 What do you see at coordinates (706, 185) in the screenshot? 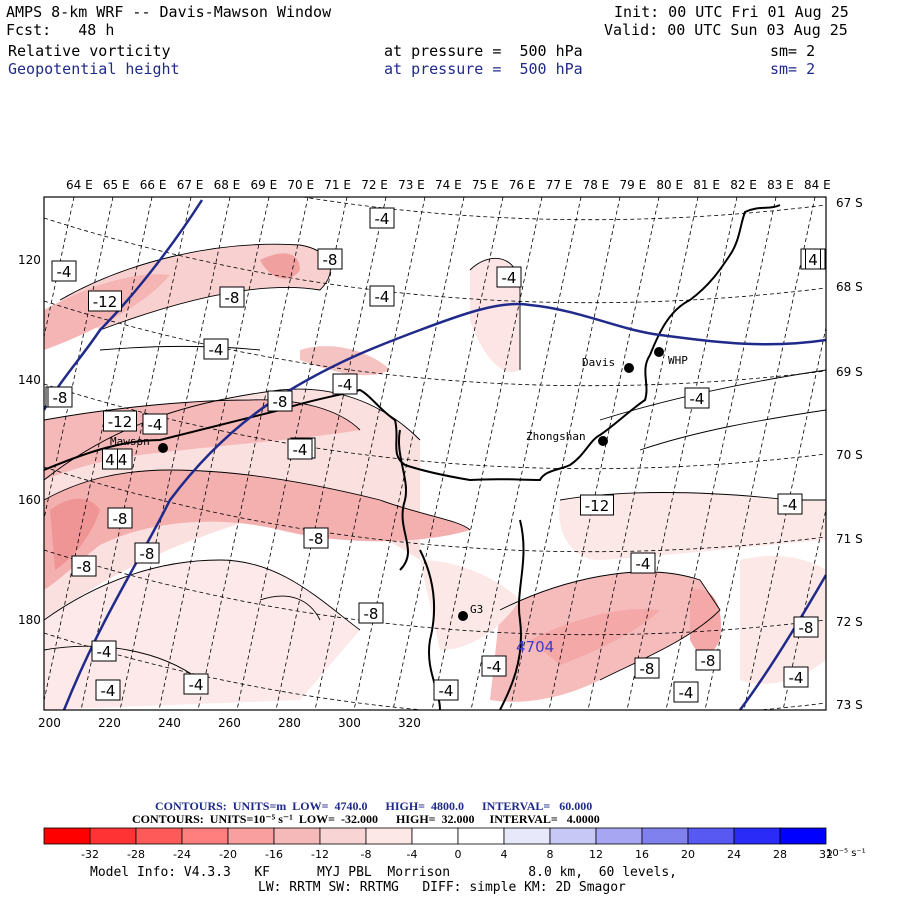
I see `lon-label: 81 E` at bounding box center [706, 185].